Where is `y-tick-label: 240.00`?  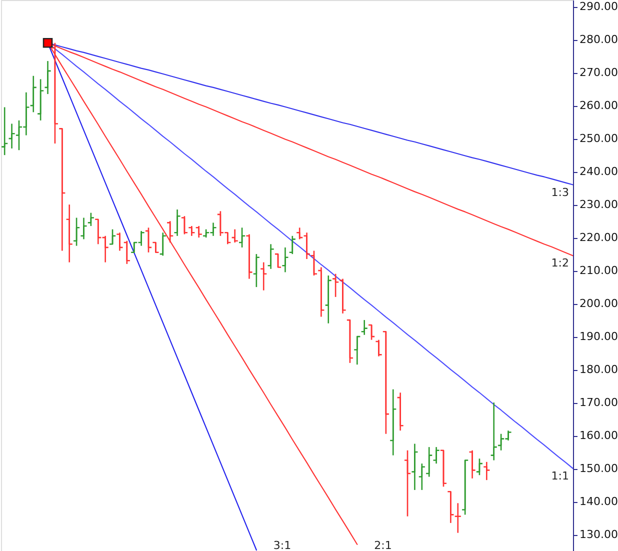
y-tick-label: 240.00 is located at coordinates (599, 171).